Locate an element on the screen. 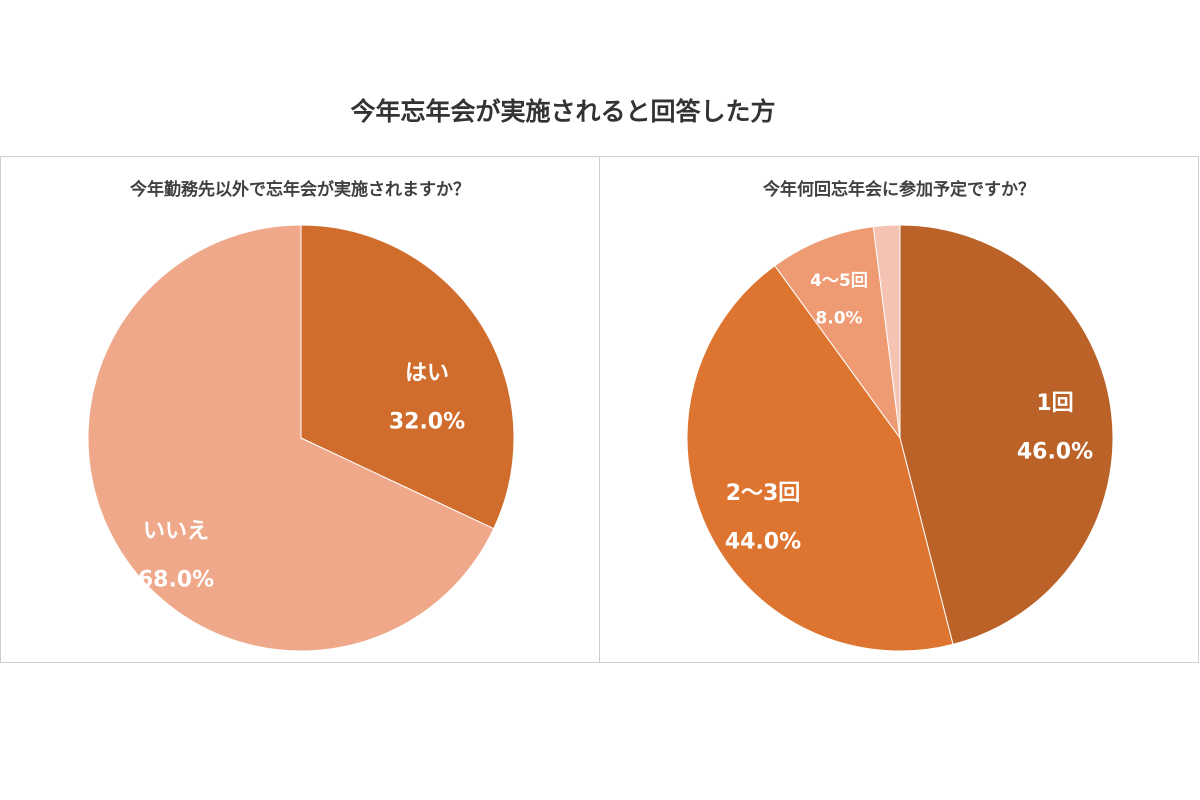  slice-value-yes: 32.0% is located at coordinates (427, 421).